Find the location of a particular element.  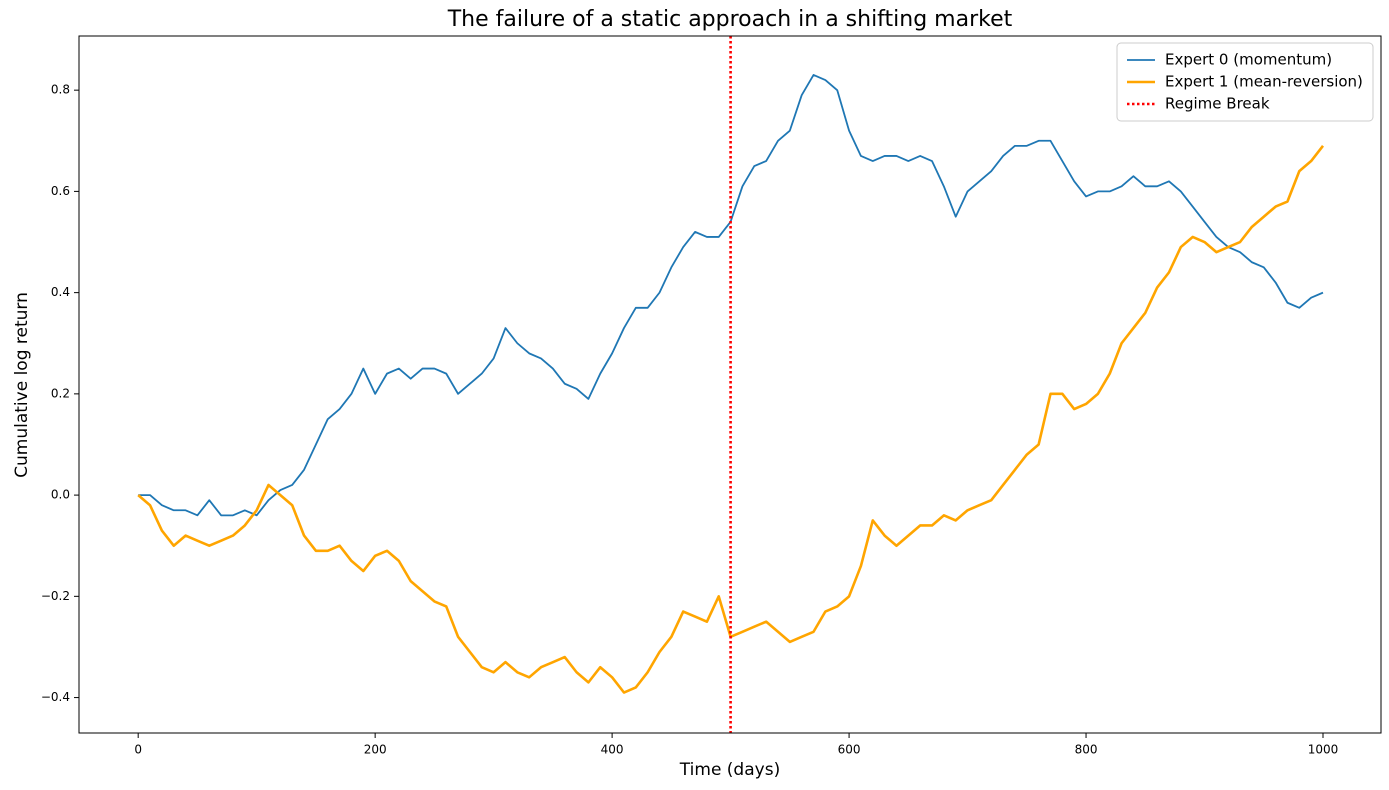

legend-label: Regime Break is located at coordinates (1217, 104).